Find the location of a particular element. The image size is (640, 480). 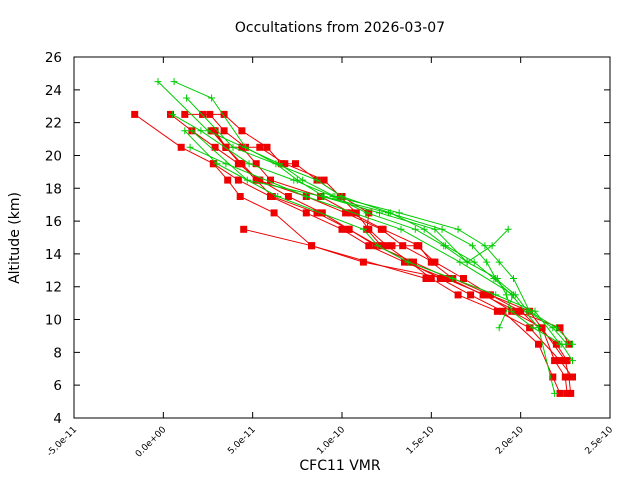

y-tick-label: 16 is located at coordinates (53, 222).